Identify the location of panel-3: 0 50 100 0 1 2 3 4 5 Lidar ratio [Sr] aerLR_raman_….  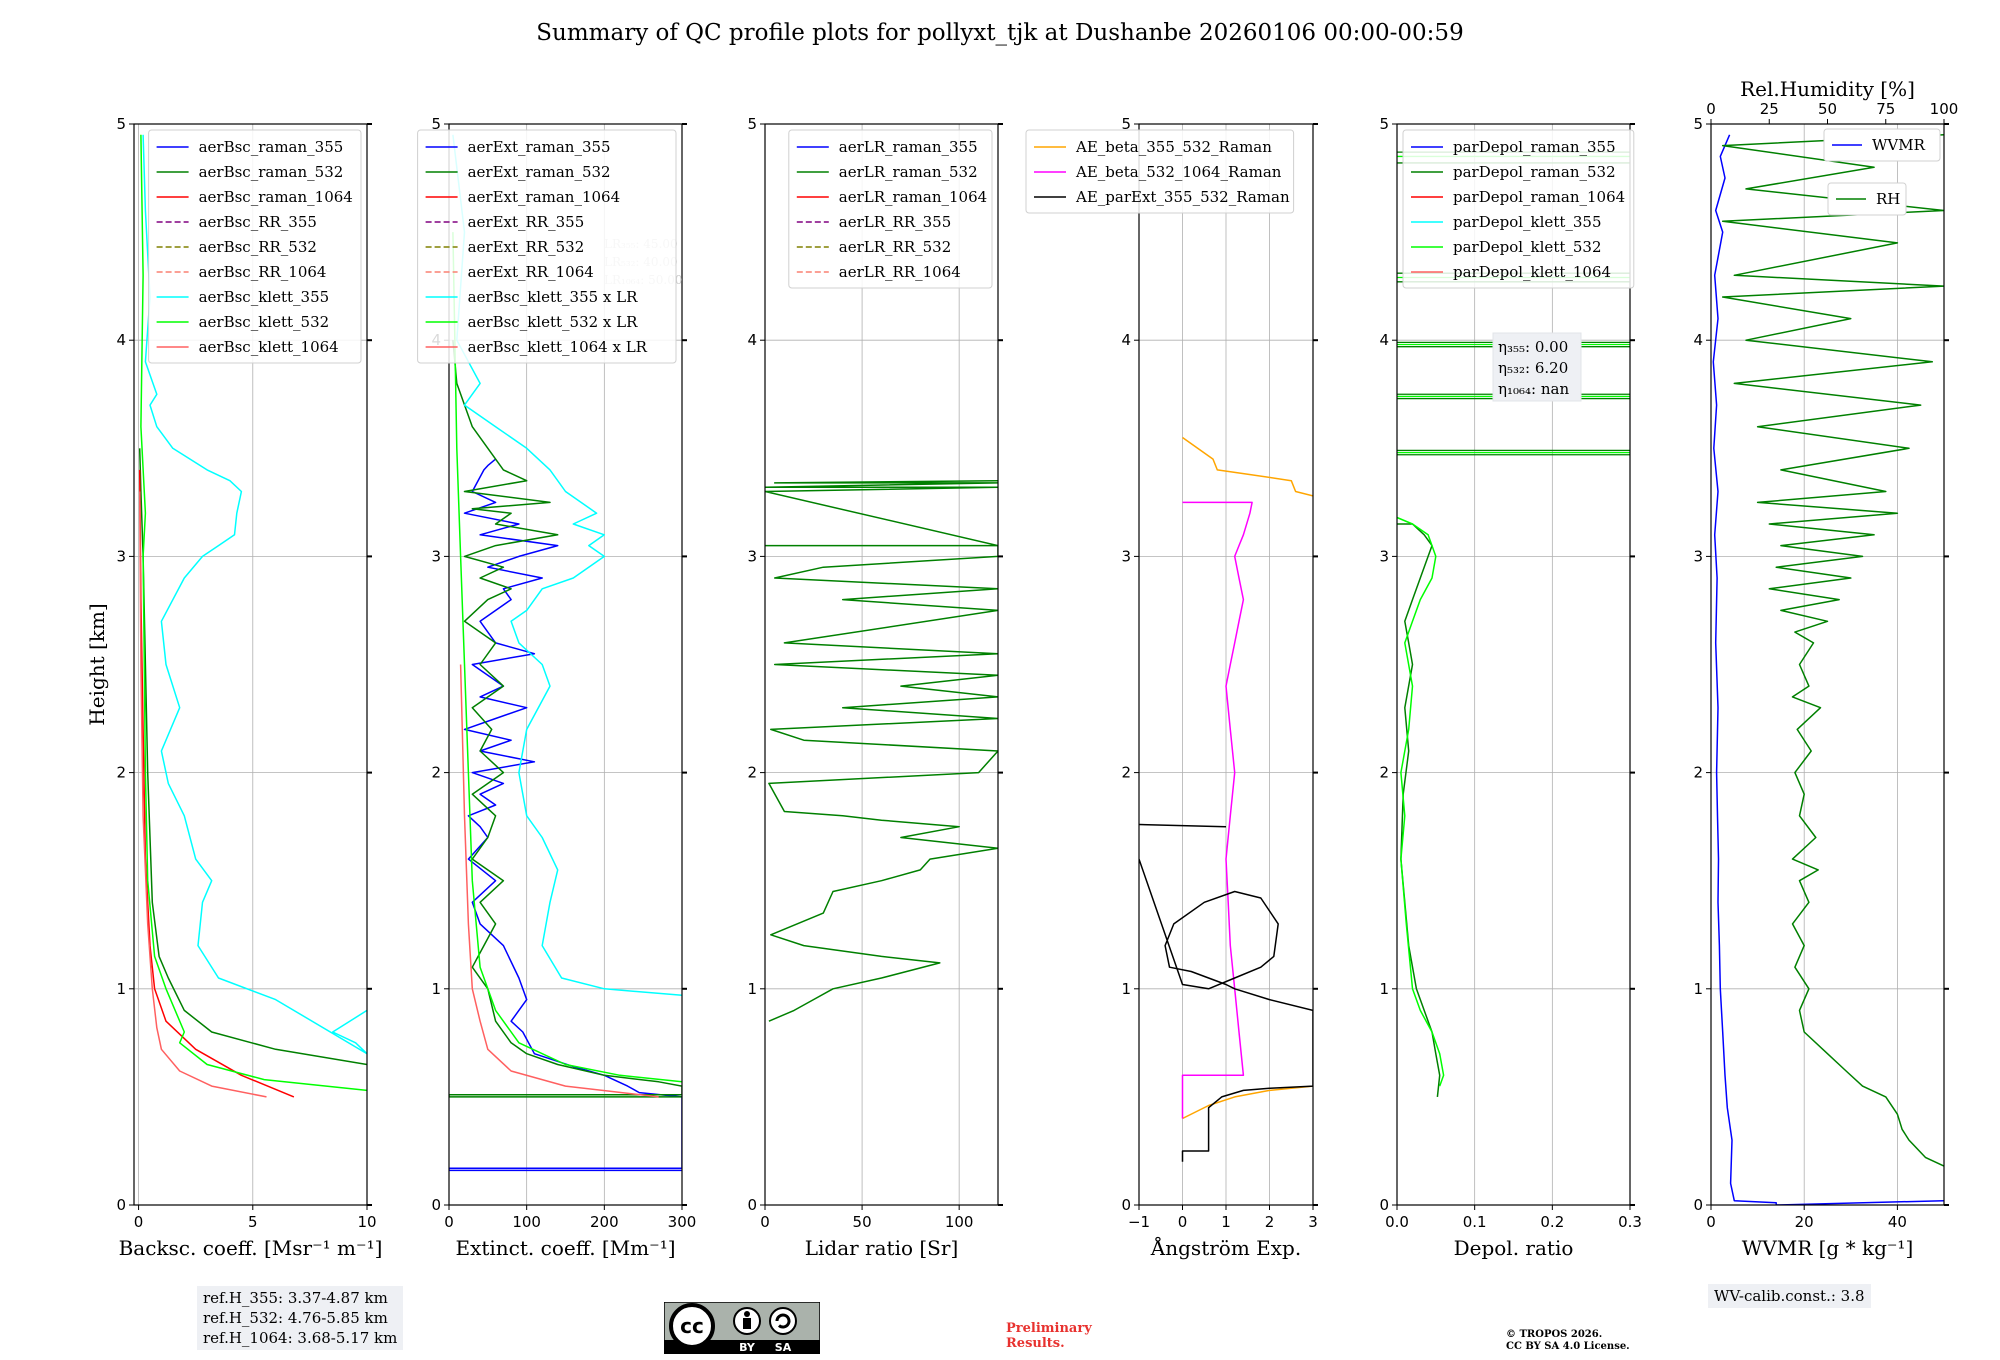
(875, 687).